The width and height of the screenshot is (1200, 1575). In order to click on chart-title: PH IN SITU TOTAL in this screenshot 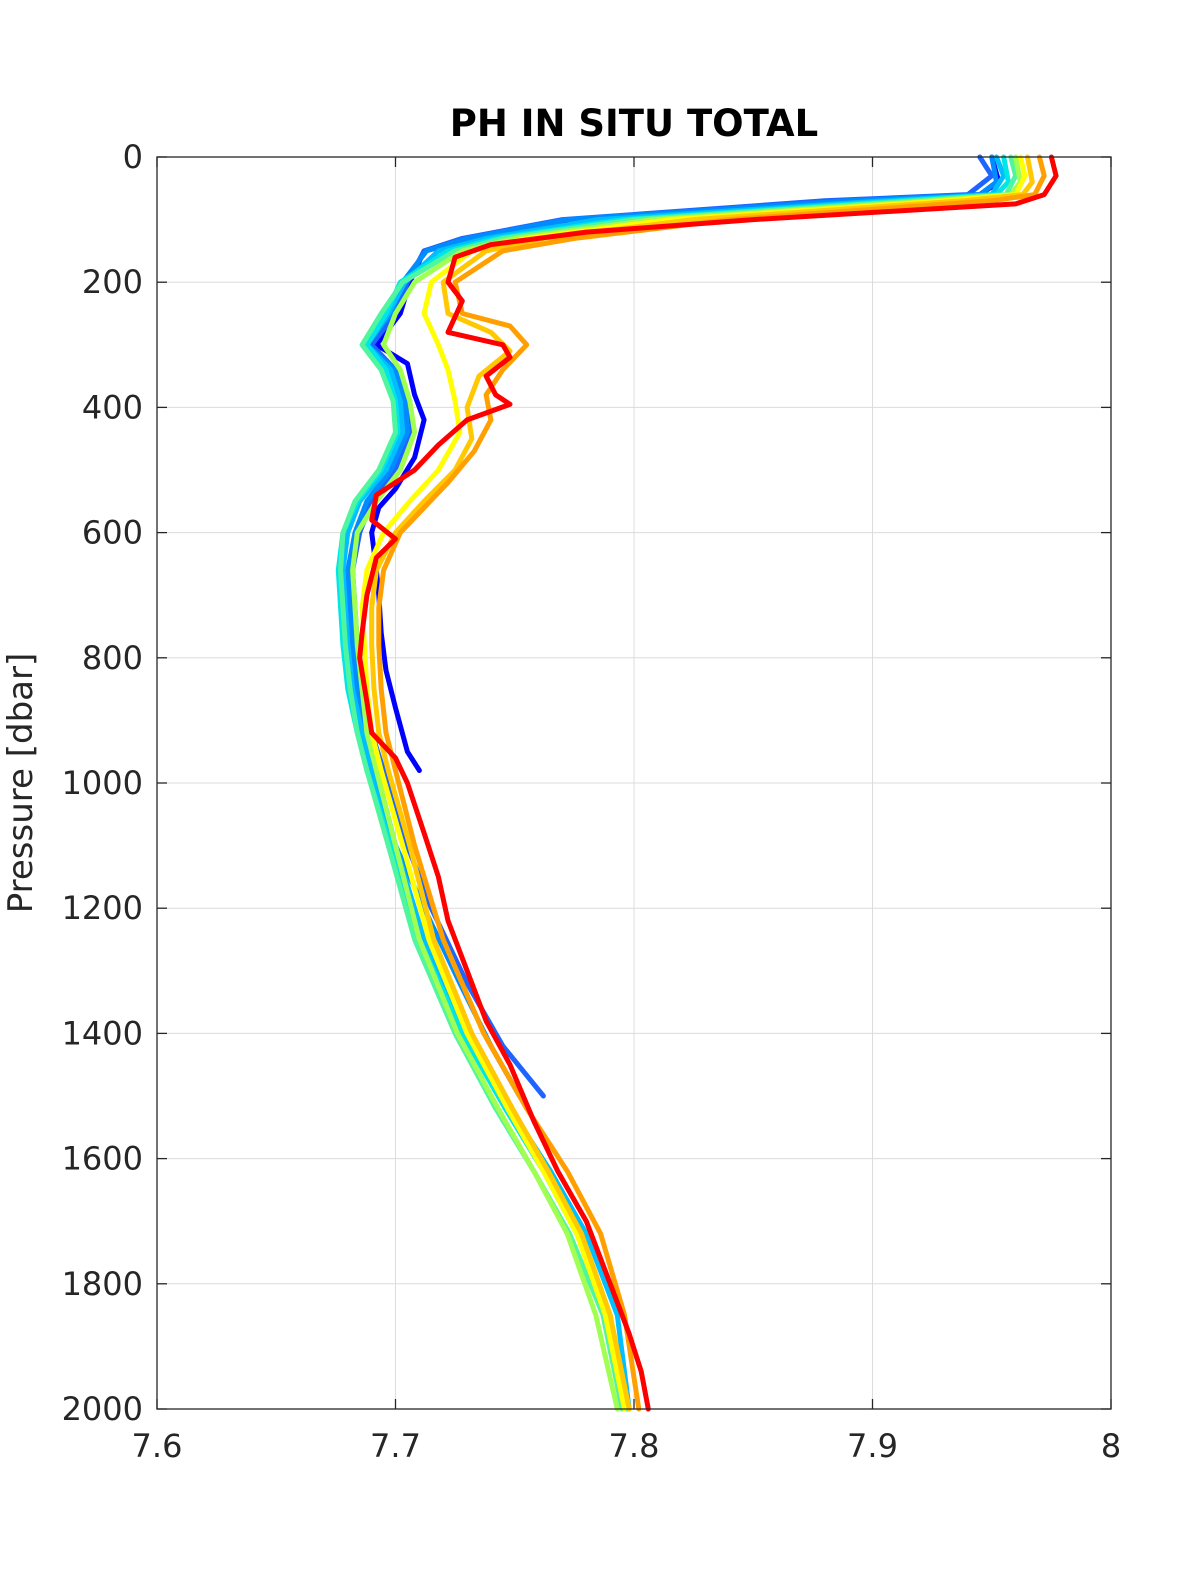, I will do `click(634, 123)`.